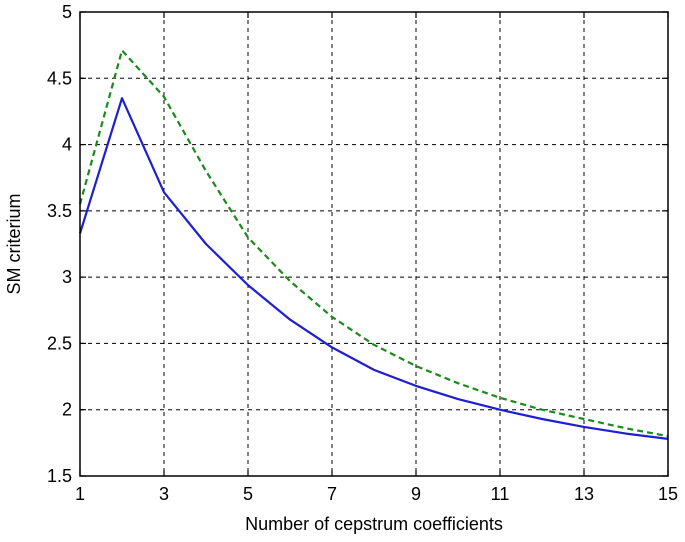 This screenshot has width=685, height=542. I want to click on y-tick-label: 4.5, so click(59, 78).